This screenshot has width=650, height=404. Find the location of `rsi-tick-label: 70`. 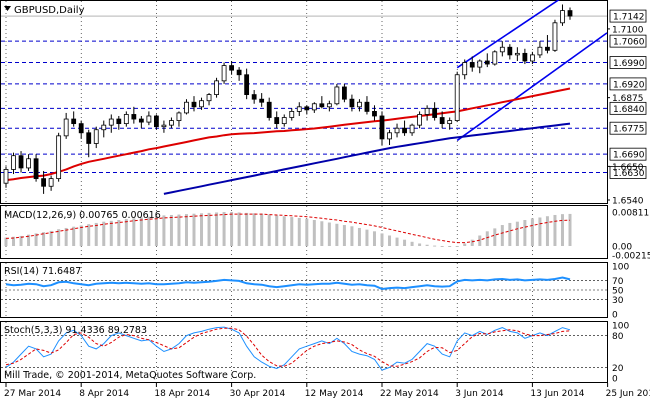

rsi-tick-label: 70 is located at coordinates (618, 282).